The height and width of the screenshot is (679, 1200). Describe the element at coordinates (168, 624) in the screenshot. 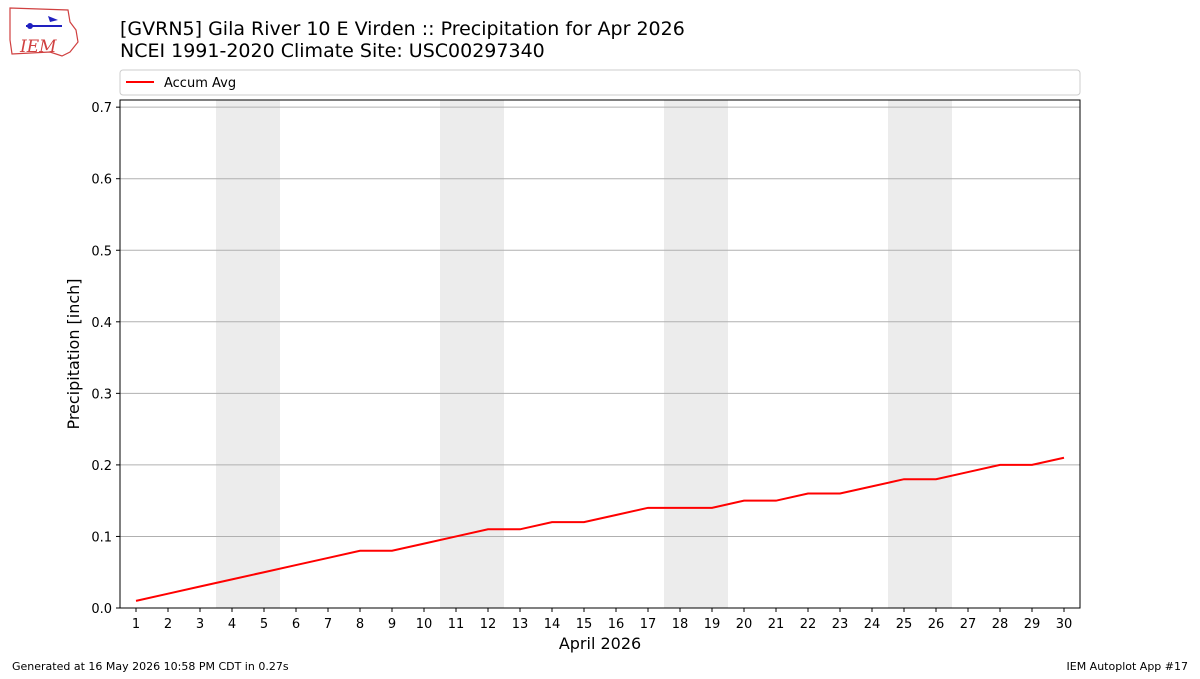

I see `x-tick-label: 2` at that location.